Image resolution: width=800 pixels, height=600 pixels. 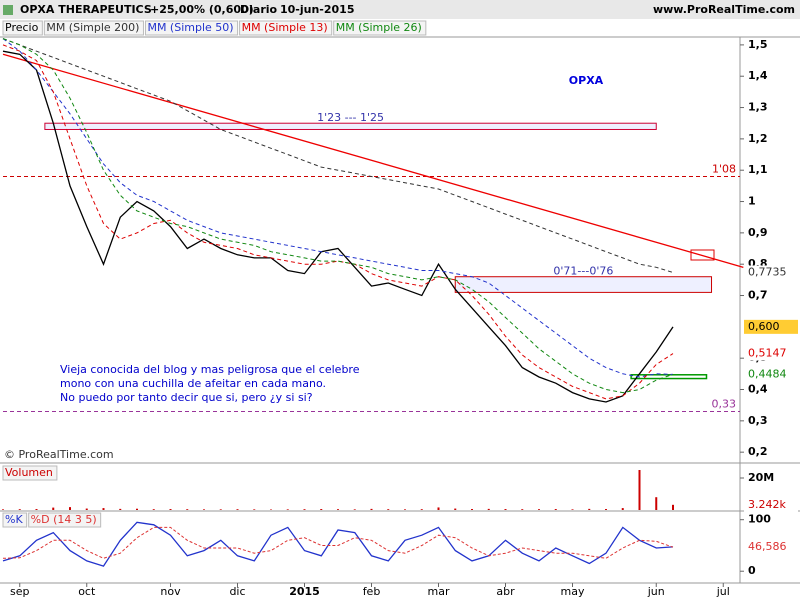 What do you see at coordinates (170, 591) in the screenshot?
I see `x-tick-label: nov` at bounding box center [170, 591].